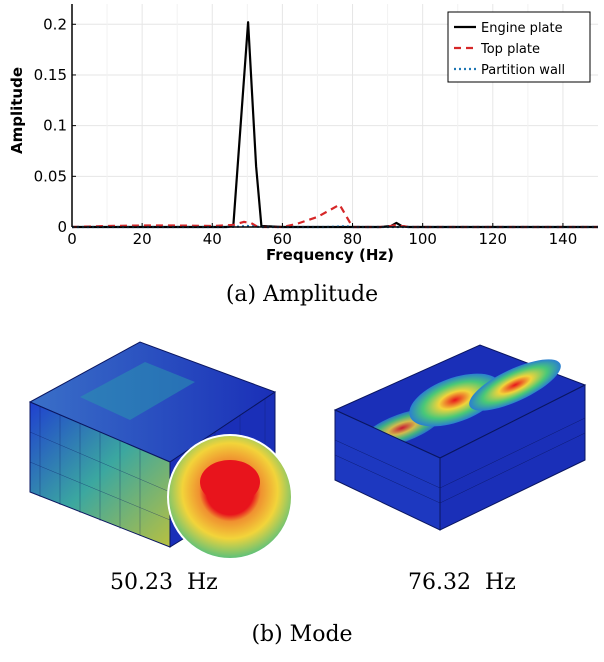 The height and width of the screenshot is (662, 604). I want to click on mode-frequency-label-2: 76.32 Hz, so click(462, 582).